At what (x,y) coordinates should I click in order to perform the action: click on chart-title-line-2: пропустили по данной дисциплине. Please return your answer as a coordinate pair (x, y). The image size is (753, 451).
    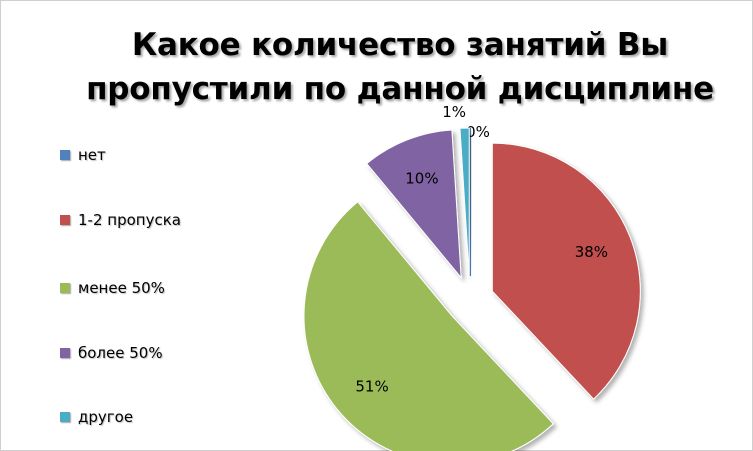
    Looking at the image, I should click on (400, 89).